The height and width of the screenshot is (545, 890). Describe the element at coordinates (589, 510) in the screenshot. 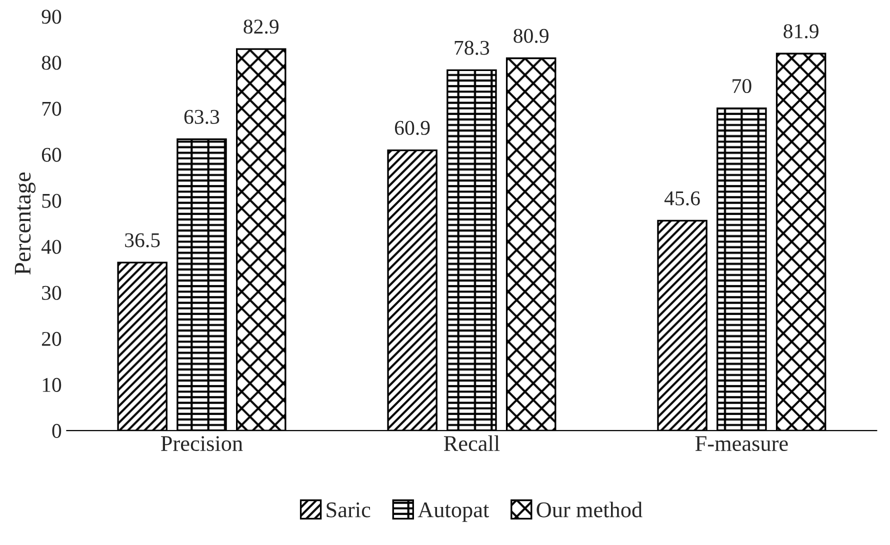

I see `legend-label: Our method` at that location.